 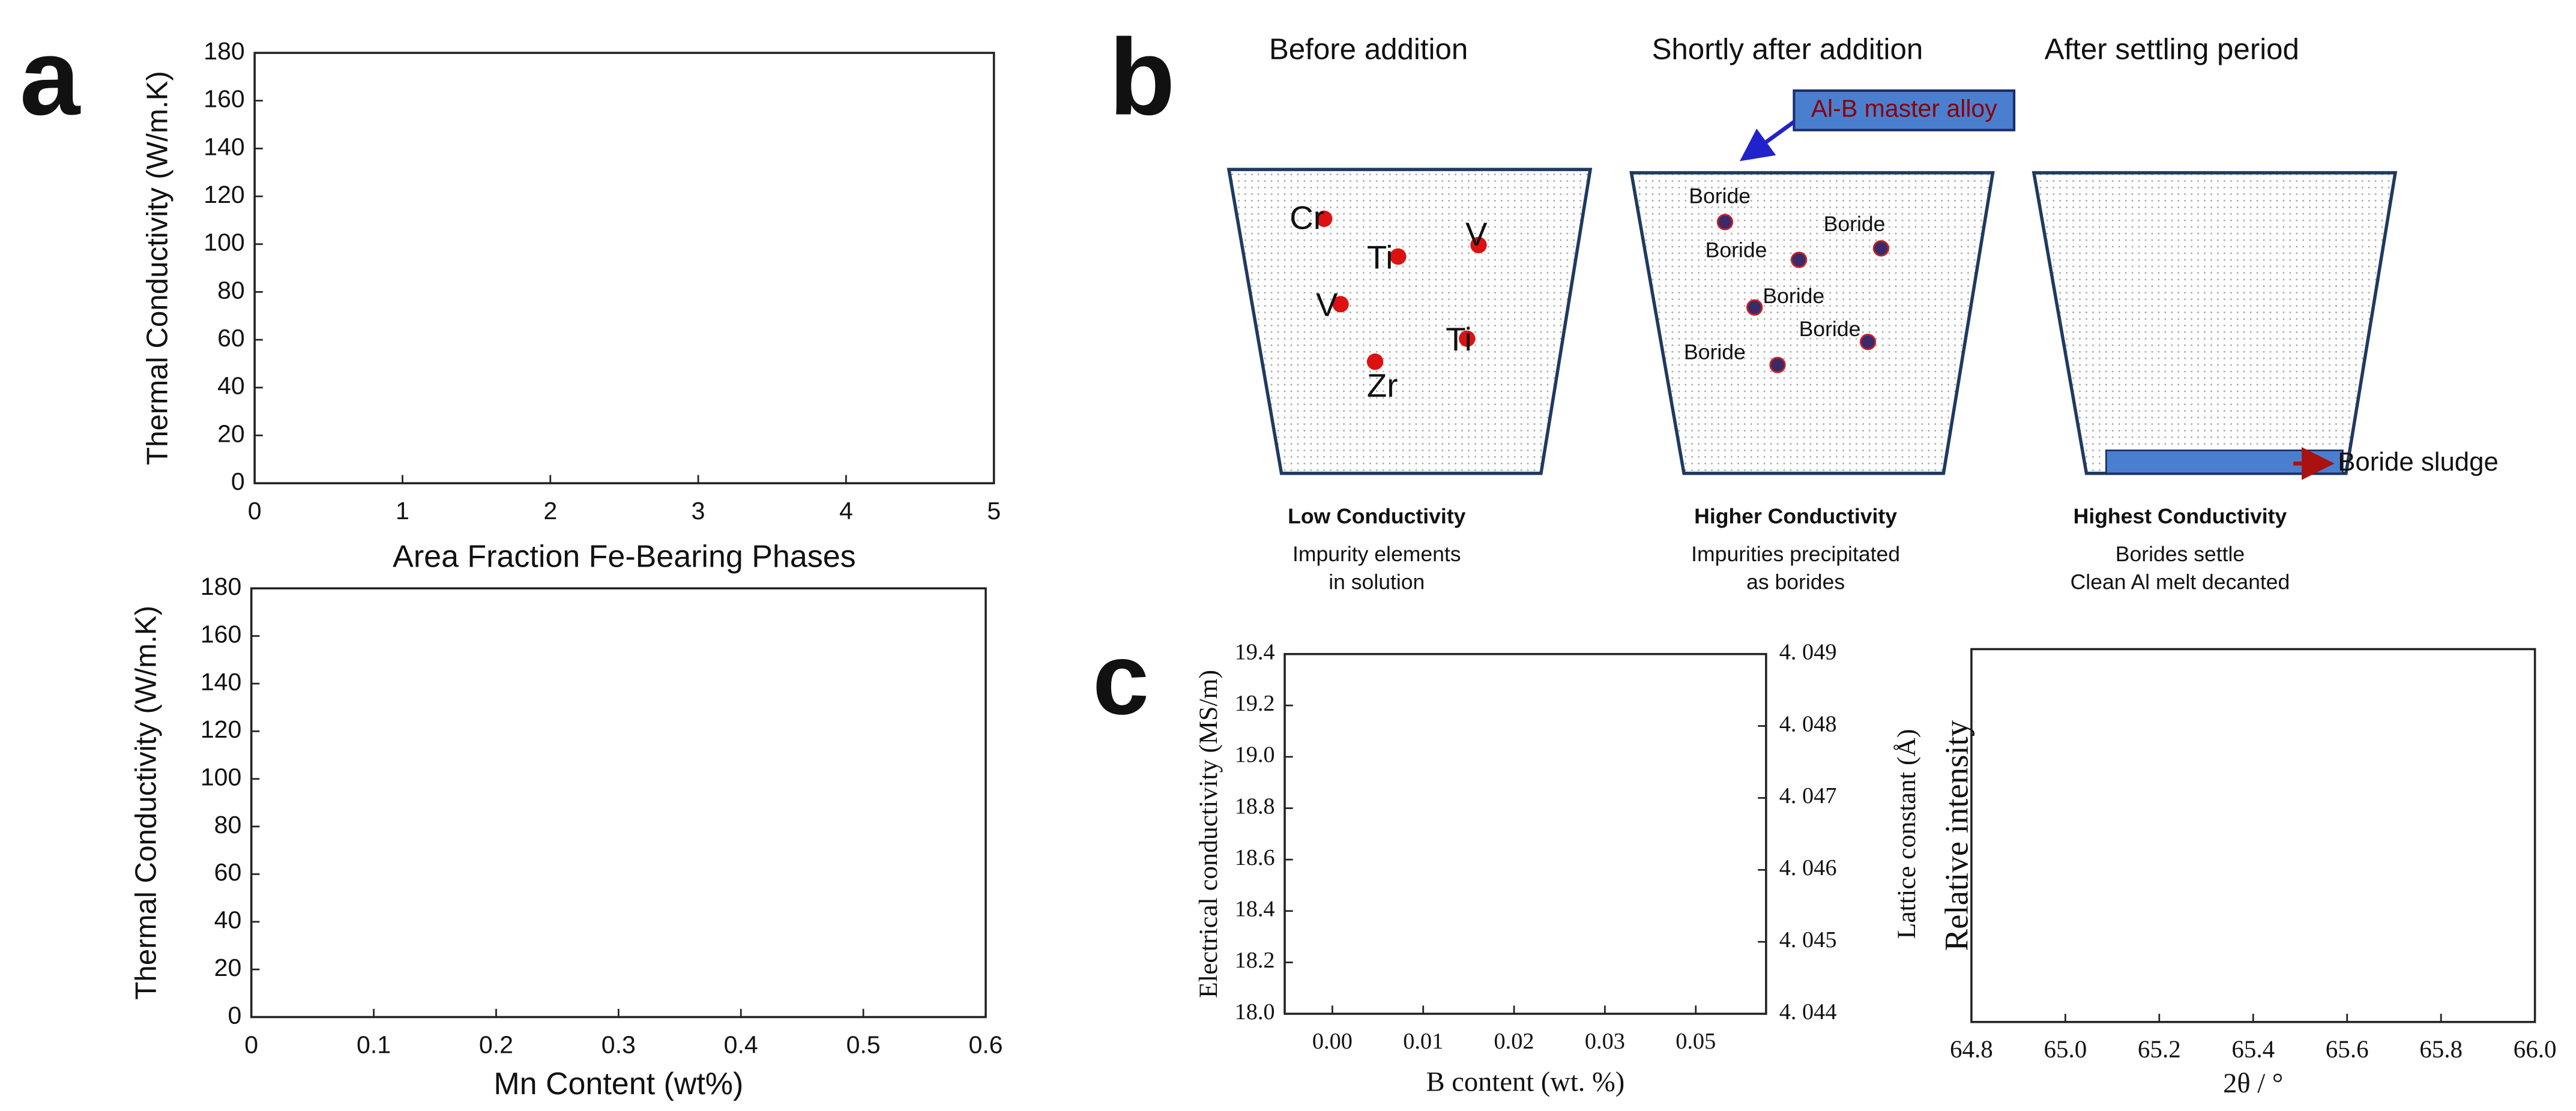 What do you see at coordinates (550, 511) in the screenshot?
I see `x-tick-label: 2` at bounding box center [550, 511].